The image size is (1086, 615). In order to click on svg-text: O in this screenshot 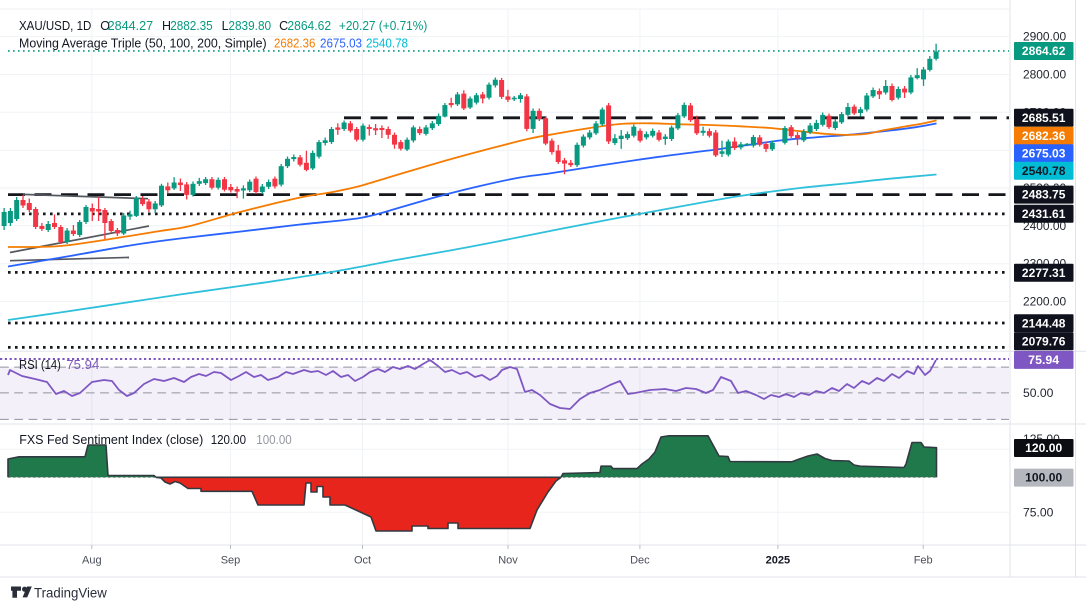, I will do `click(105, 26)`.